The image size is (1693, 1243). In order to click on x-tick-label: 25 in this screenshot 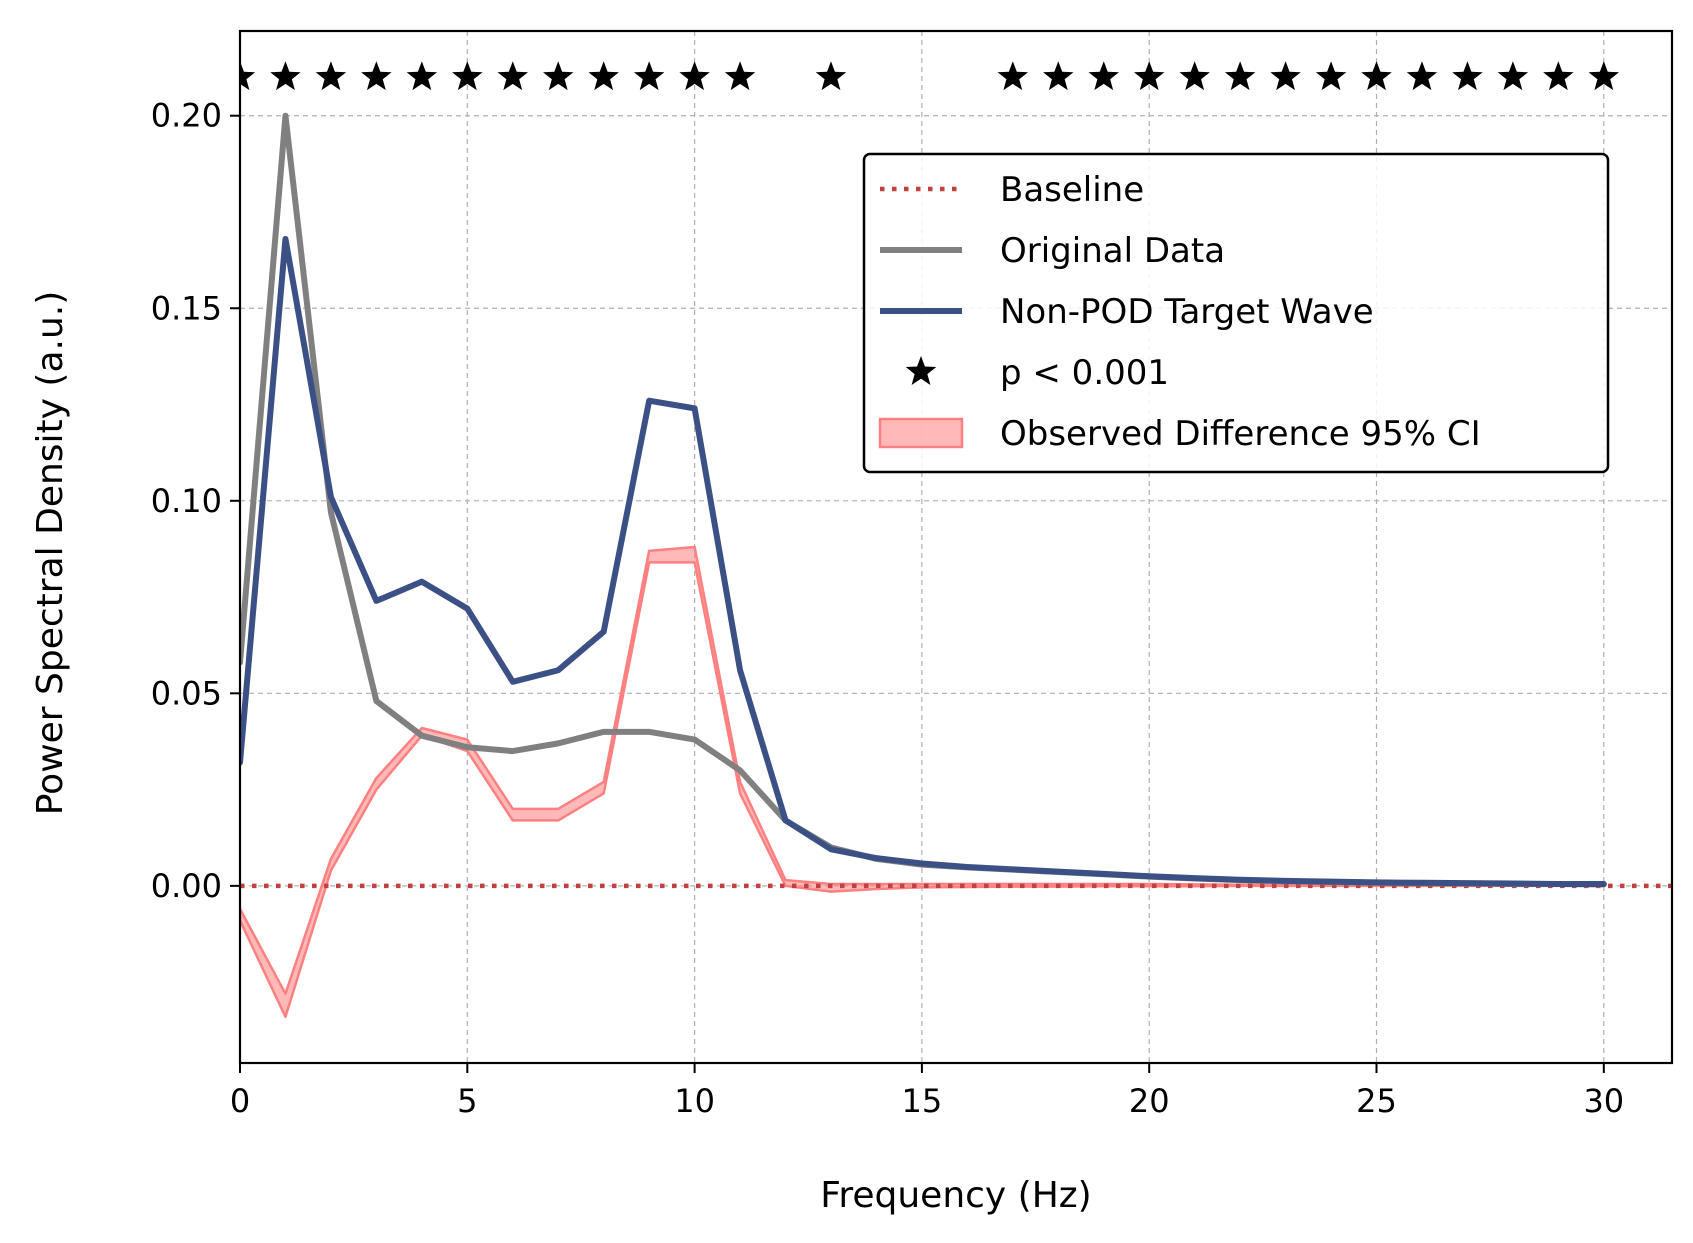, I will do `click(1376, 1101)`.